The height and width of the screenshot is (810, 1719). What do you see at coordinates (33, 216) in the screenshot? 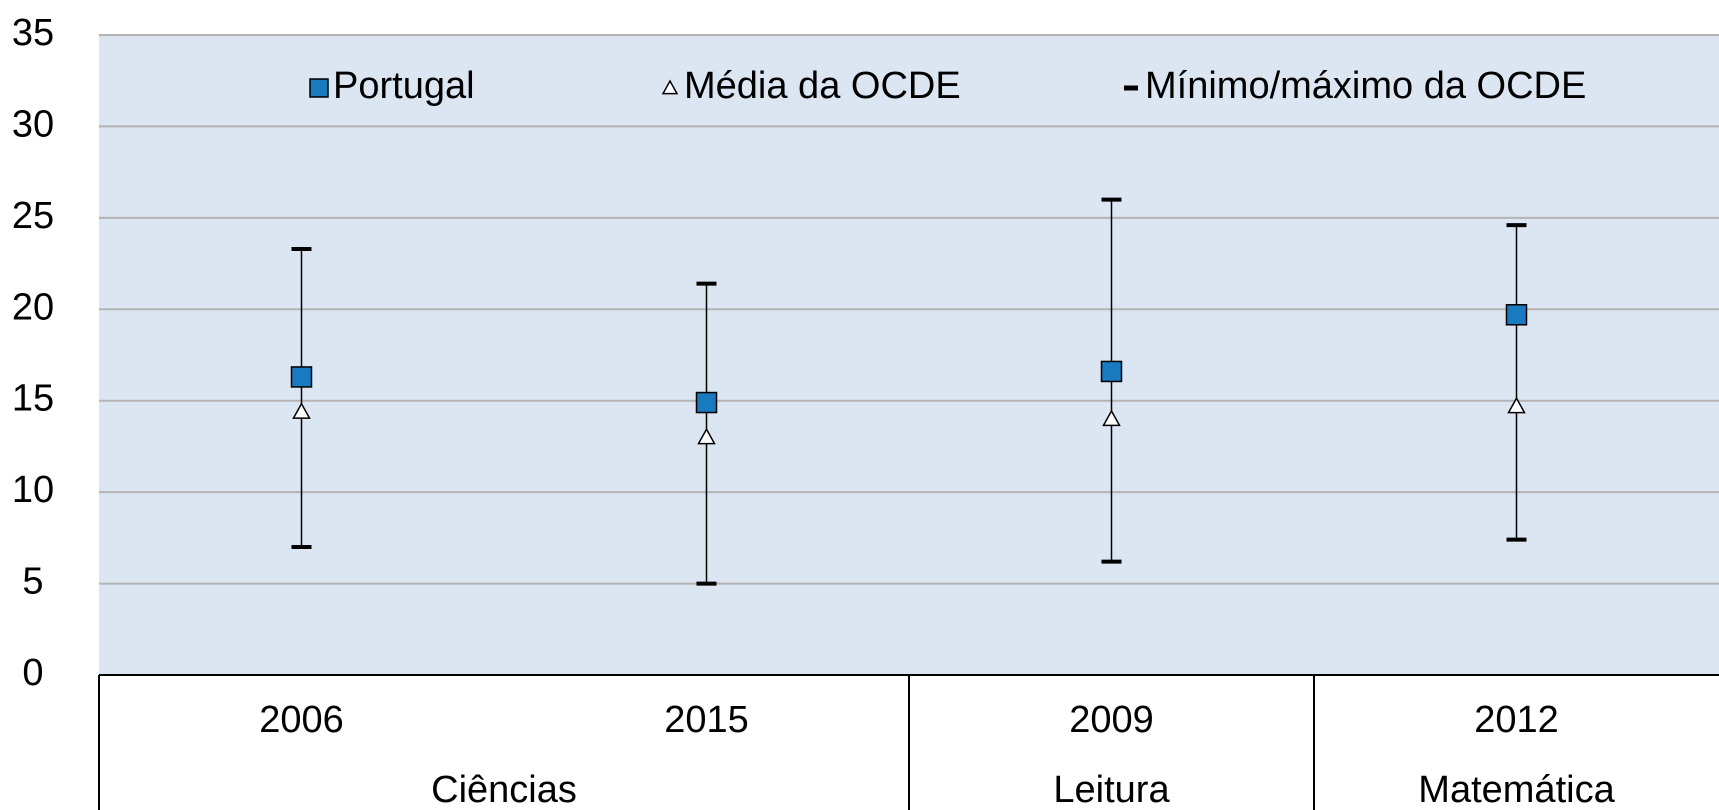
I see `y-tick-label: 25` at bounding box center [33, 216].